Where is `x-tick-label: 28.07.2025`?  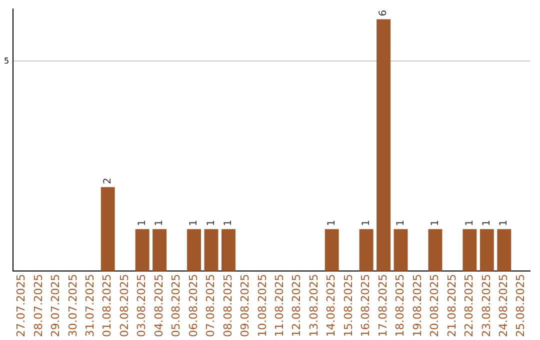 x-tick-label: 28.07.2025 is located at coordinates (38, 306).